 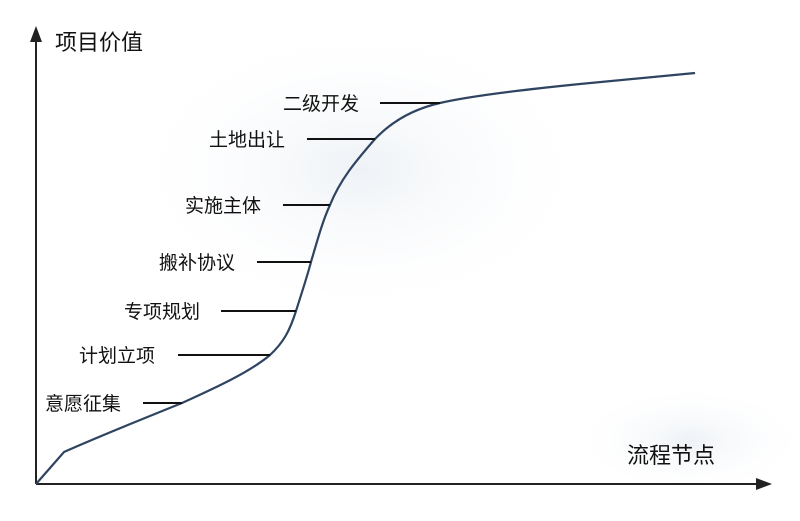 I want to click on stage-label-special-planning: 专项规划, so click(x=162, y=312).